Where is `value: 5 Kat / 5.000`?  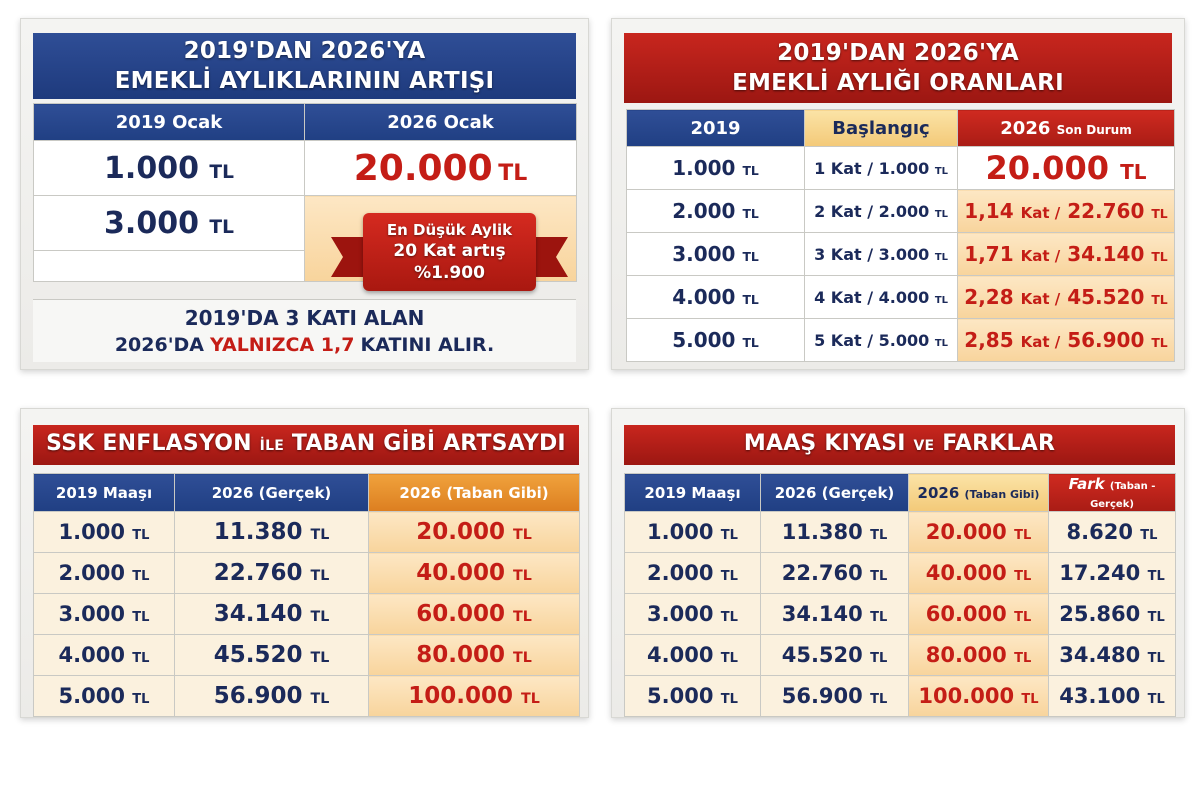 value: 5 Kat / 5.000 is located at coordinates (872, 340).